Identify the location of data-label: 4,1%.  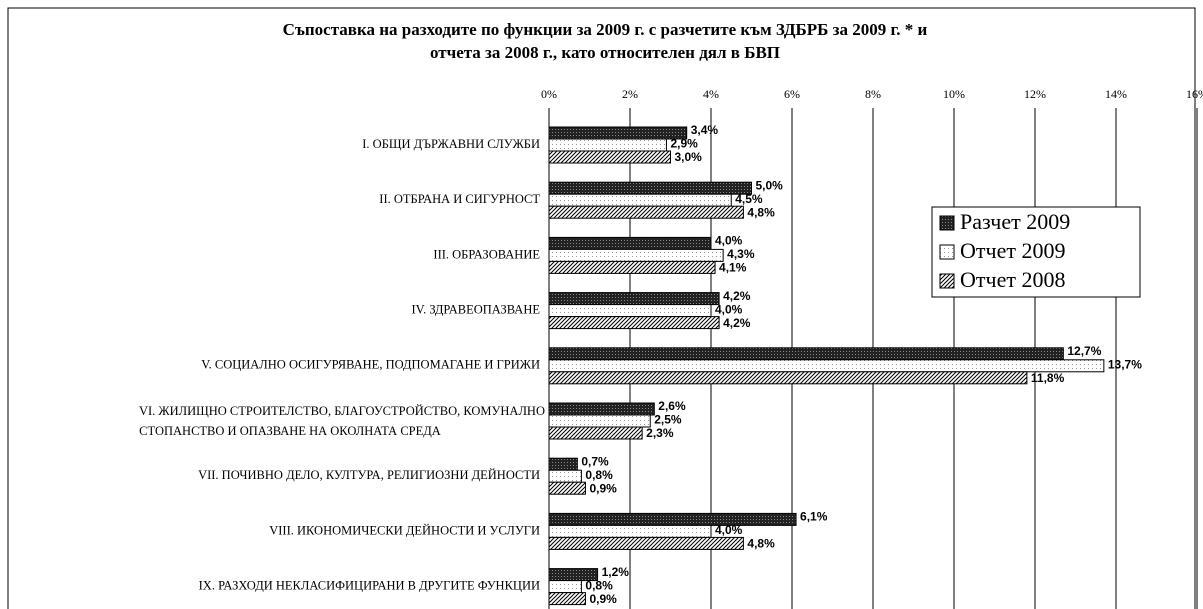
(733, 268).